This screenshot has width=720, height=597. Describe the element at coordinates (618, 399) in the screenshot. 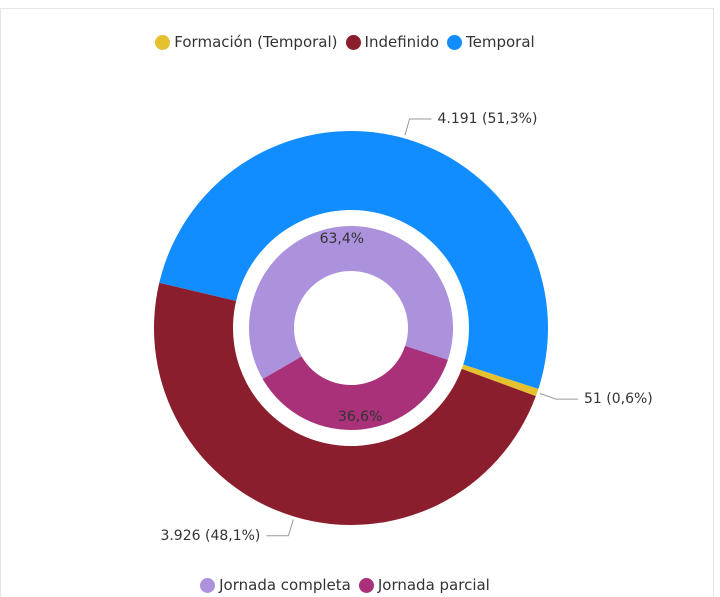

I see `data-label: 51 (0,6%)` at that location.